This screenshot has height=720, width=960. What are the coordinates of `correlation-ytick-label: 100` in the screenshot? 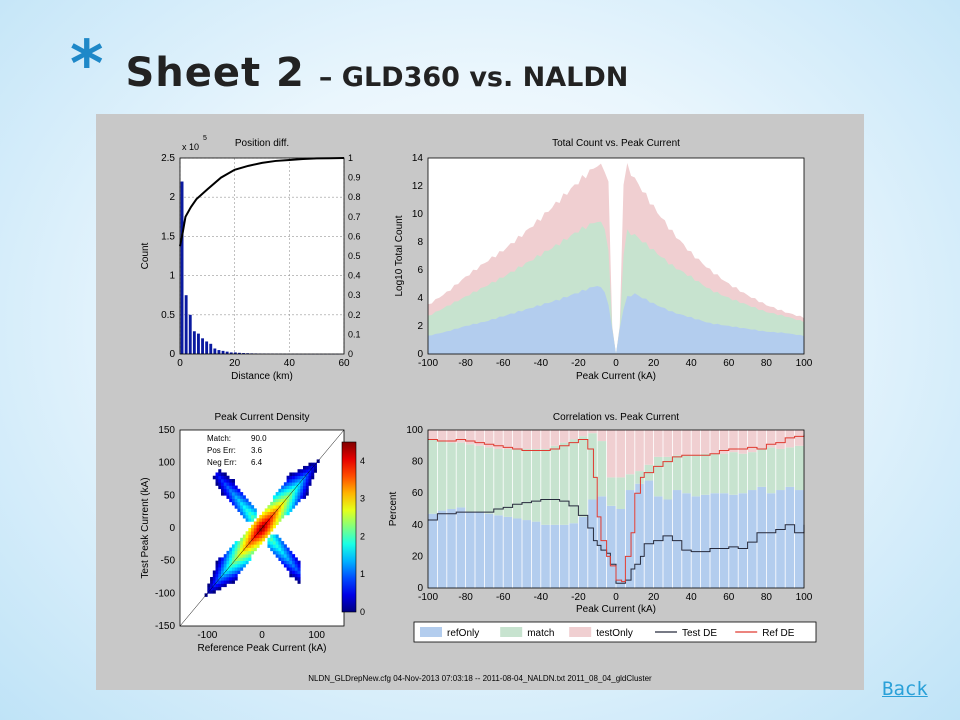 It's located at (414, 430).